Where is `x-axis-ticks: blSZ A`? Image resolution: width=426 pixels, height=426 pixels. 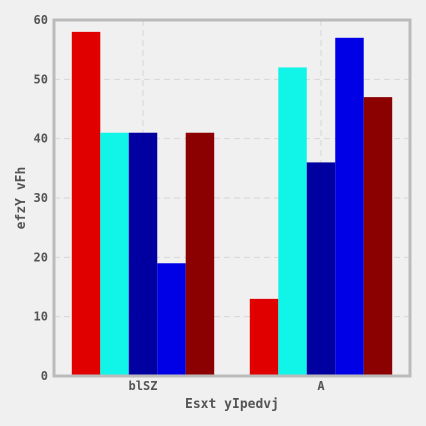 x-axis-ticks: blSZ A is located at coordinates (227, 386).